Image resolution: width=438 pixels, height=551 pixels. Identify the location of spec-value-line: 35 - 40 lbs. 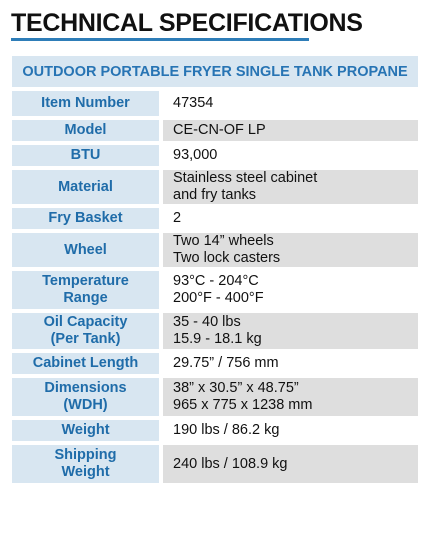
(207, 322).